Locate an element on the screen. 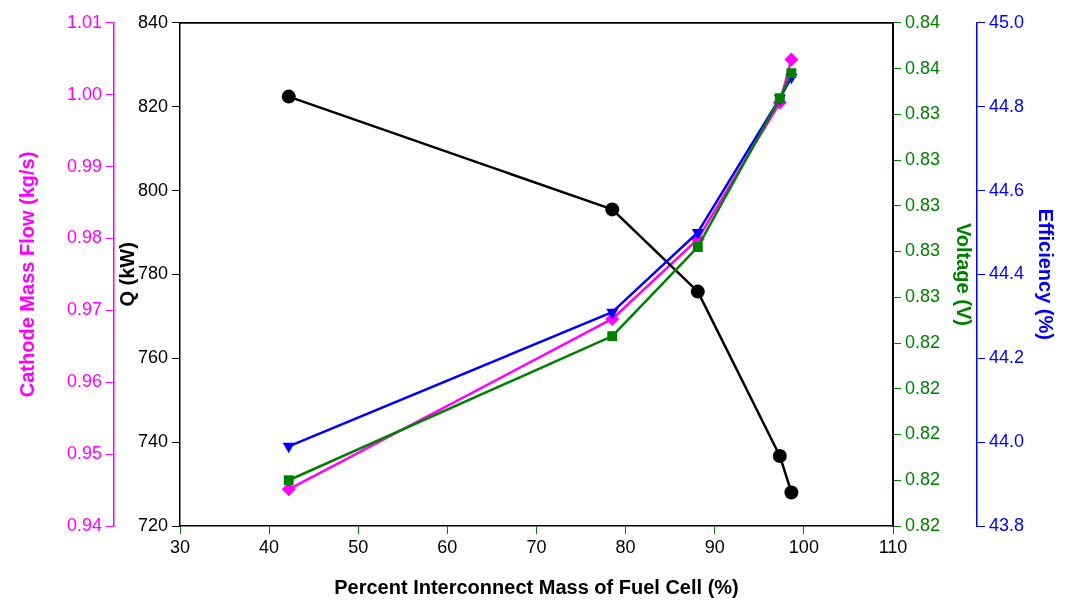 The image size is (1073, 614). y2-tick-label: 44.6 is located at coordinates (1007, 189).